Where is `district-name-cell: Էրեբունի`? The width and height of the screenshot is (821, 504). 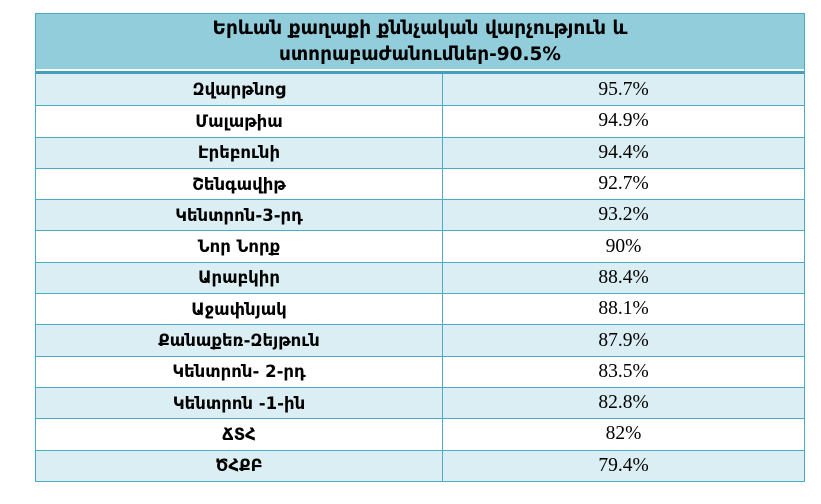
district-name-cell: Էրեբունի is located at coordinates (240, 152).